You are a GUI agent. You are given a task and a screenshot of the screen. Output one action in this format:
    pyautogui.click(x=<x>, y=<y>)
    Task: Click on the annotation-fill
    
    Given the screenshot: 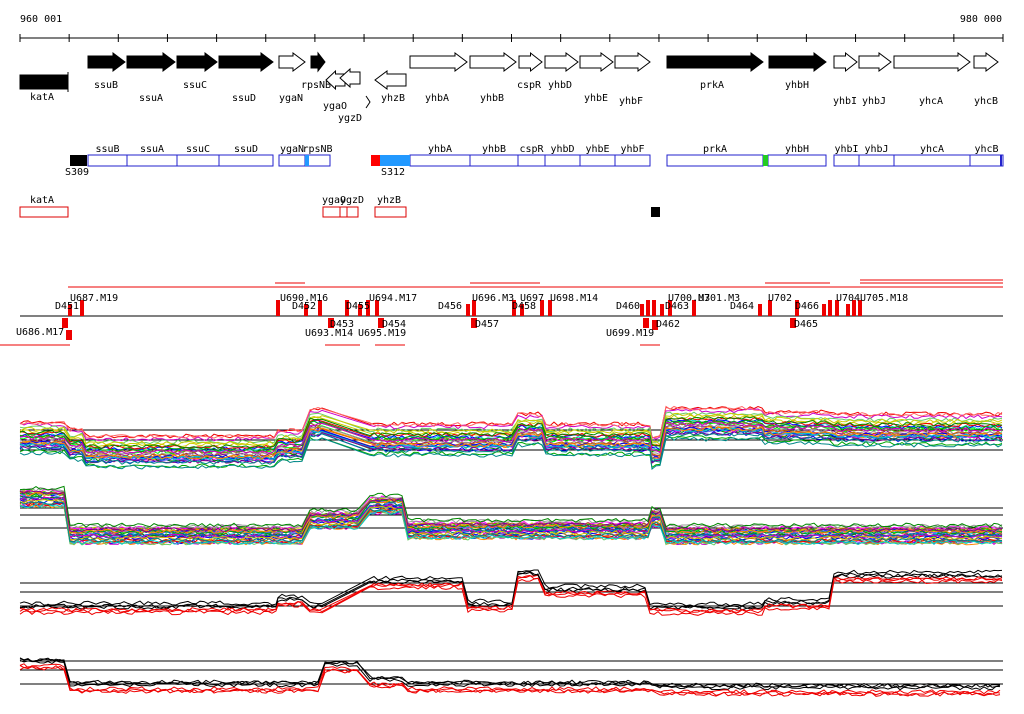 What is the action you would take?
    pyautogui.click(x=307, y=160)
    